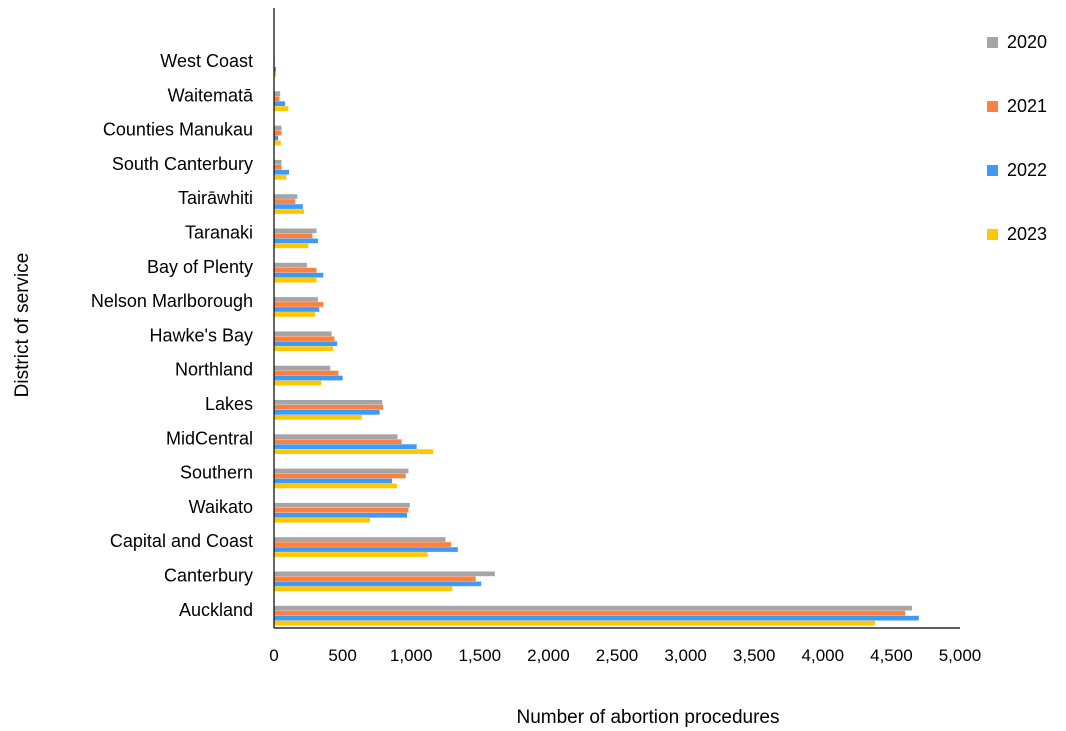  What do you see at coordinates (221, 507) in the screenshot?
I see `category-label: Waikato` at bounding box center [221, 507].